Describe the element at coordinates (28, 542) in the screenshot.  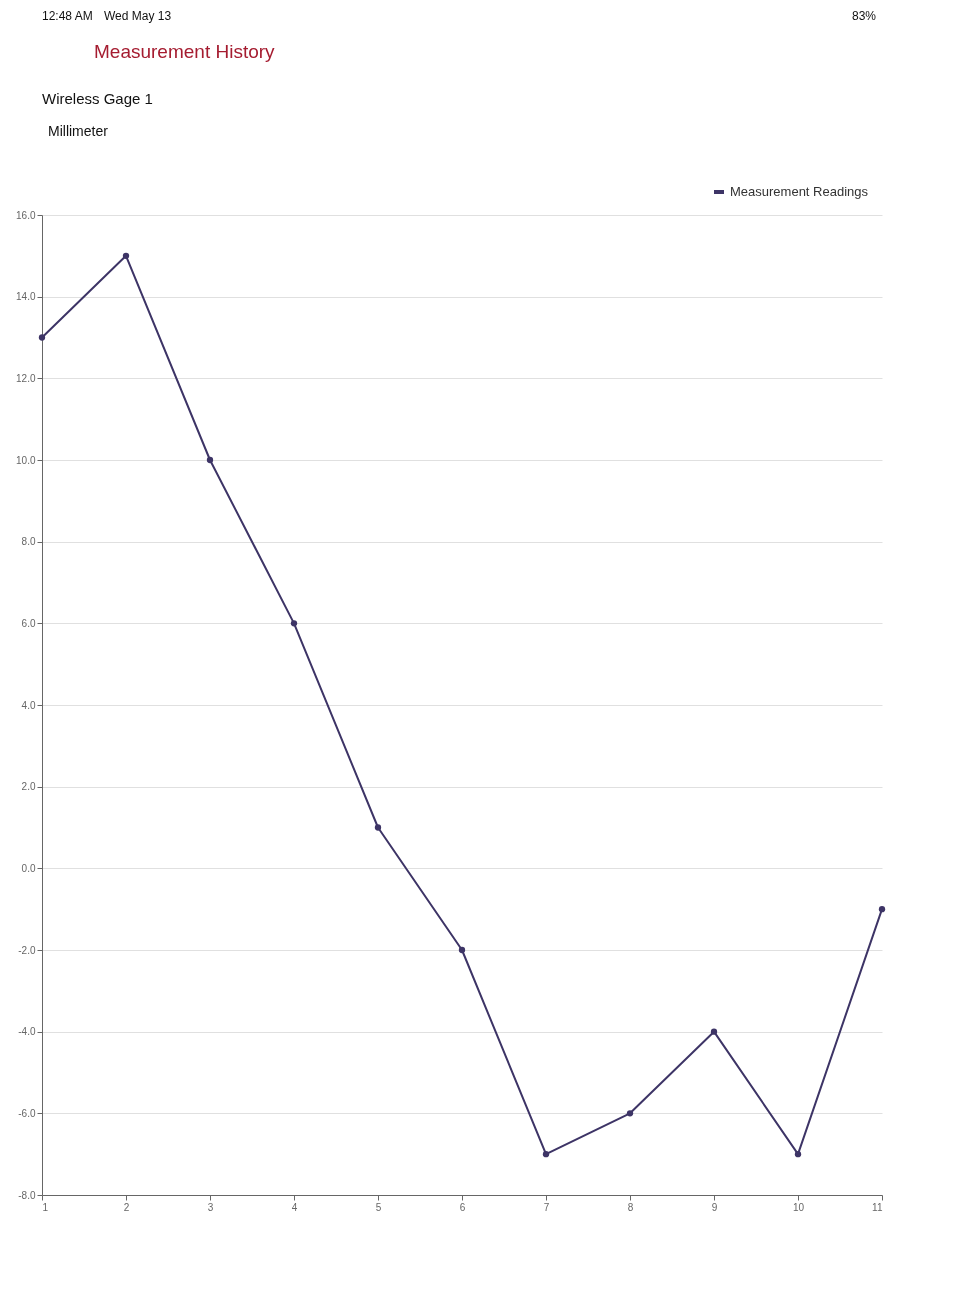
I see `y-tick-label: 8.0` at that location.